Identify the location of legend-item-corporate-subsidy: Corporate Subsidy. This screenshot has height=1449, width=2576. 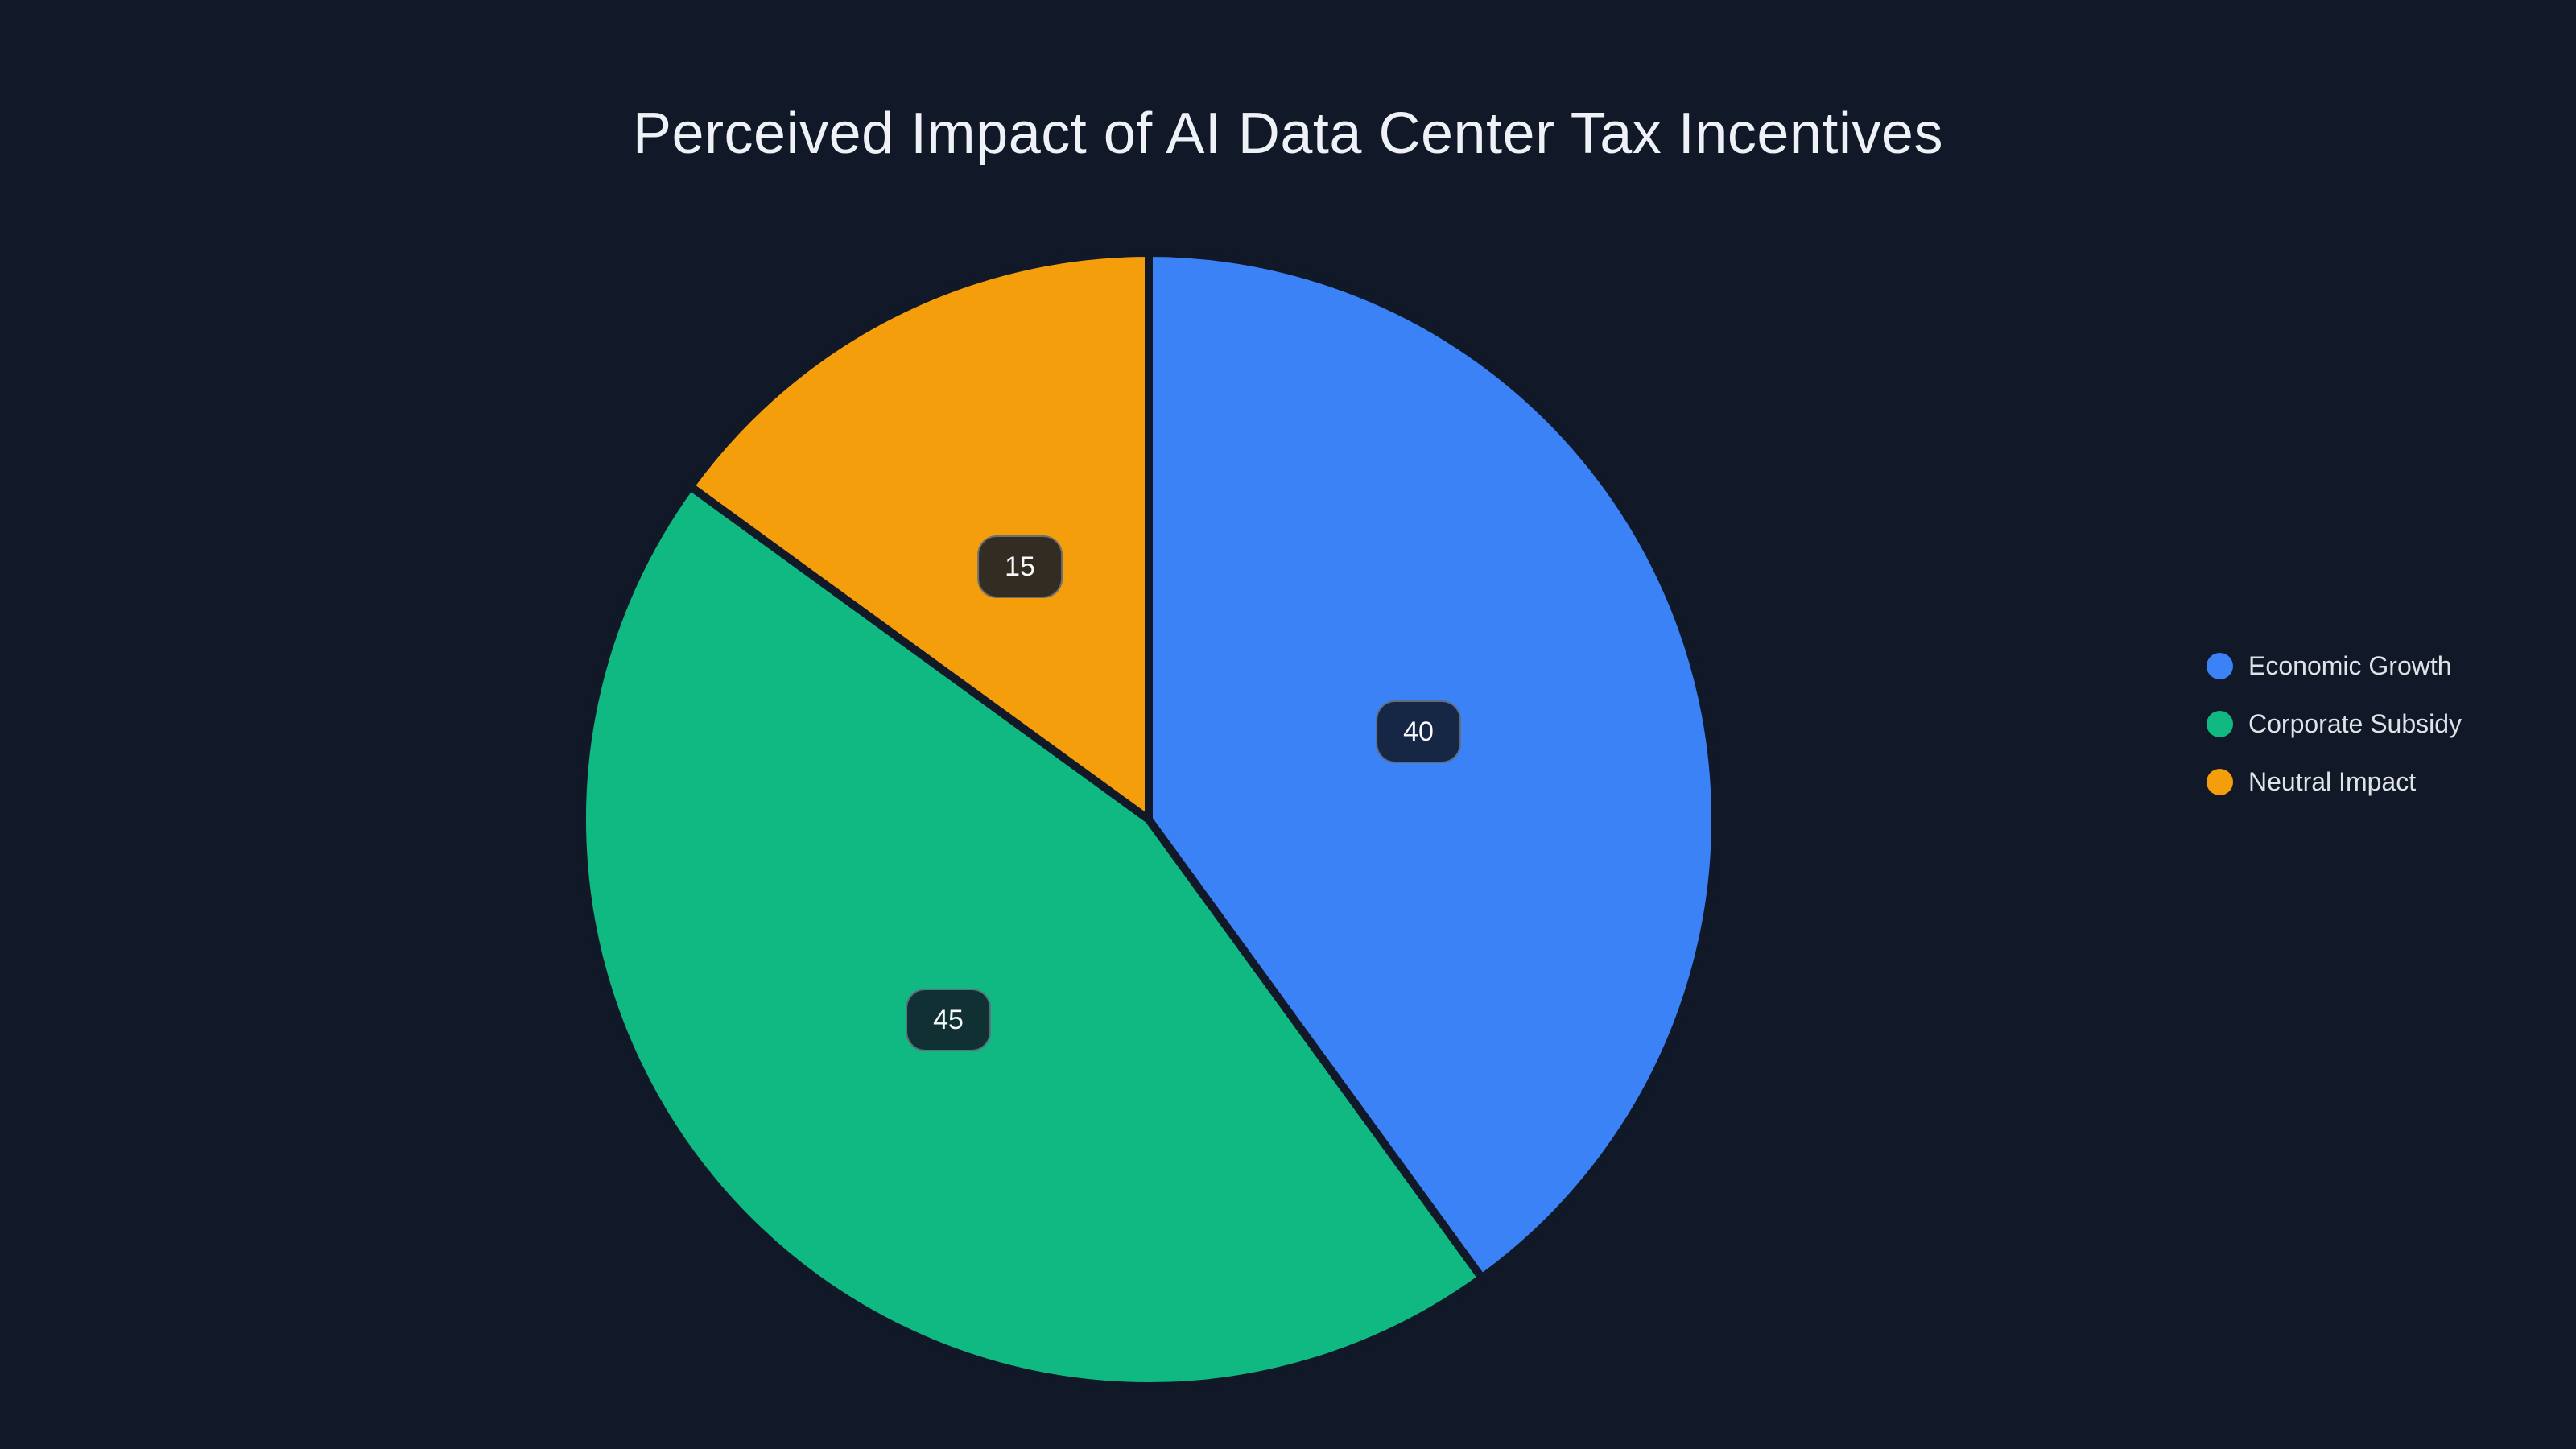
(2334, 724).